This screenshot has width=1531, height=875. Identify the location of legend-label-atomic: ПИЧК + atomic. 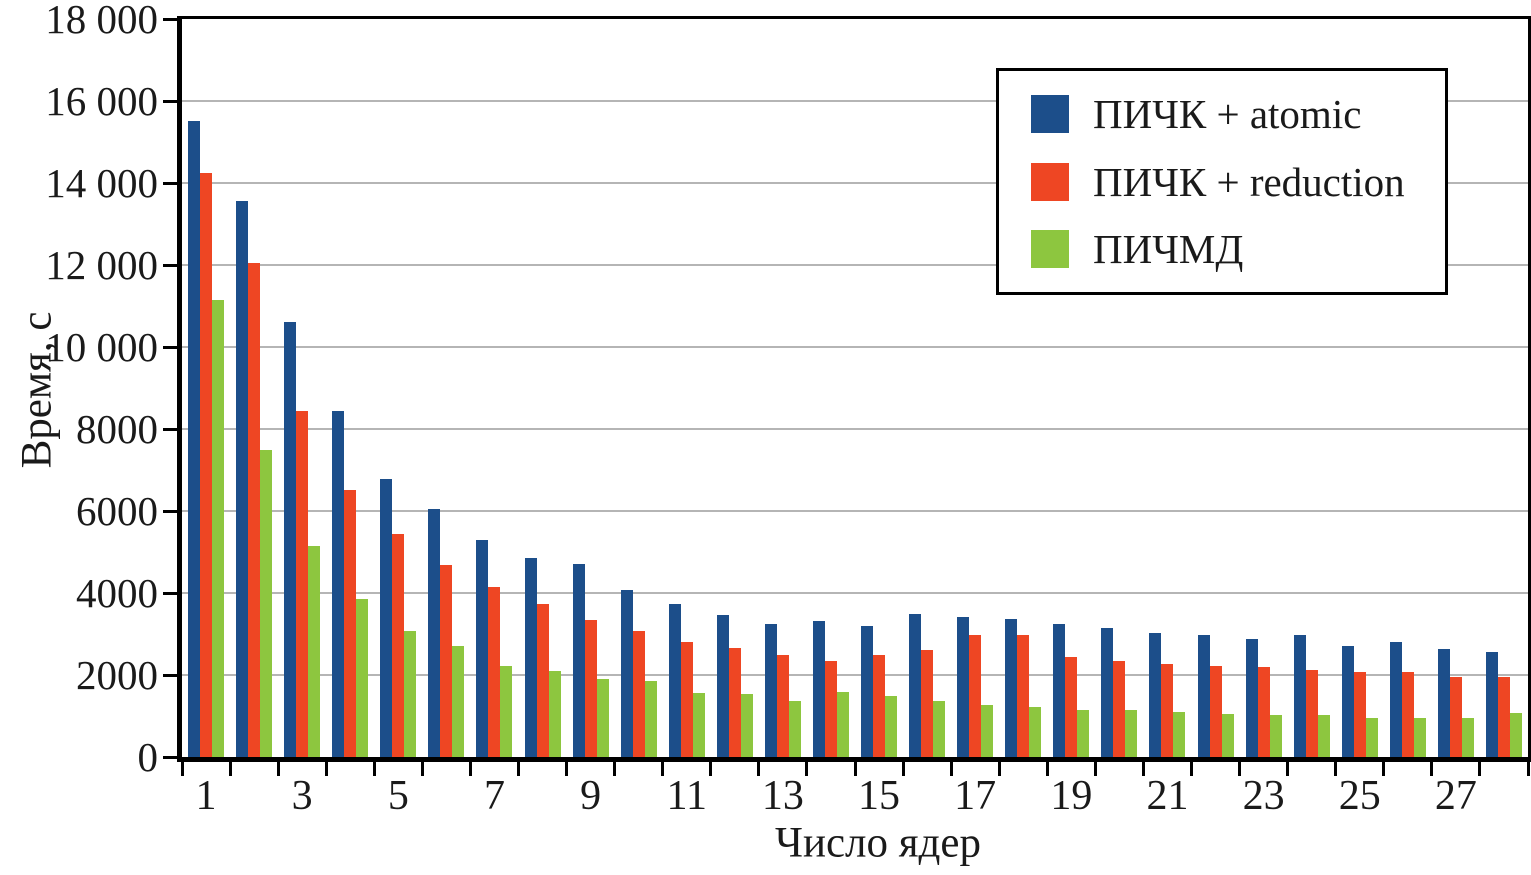
(1227, 114).